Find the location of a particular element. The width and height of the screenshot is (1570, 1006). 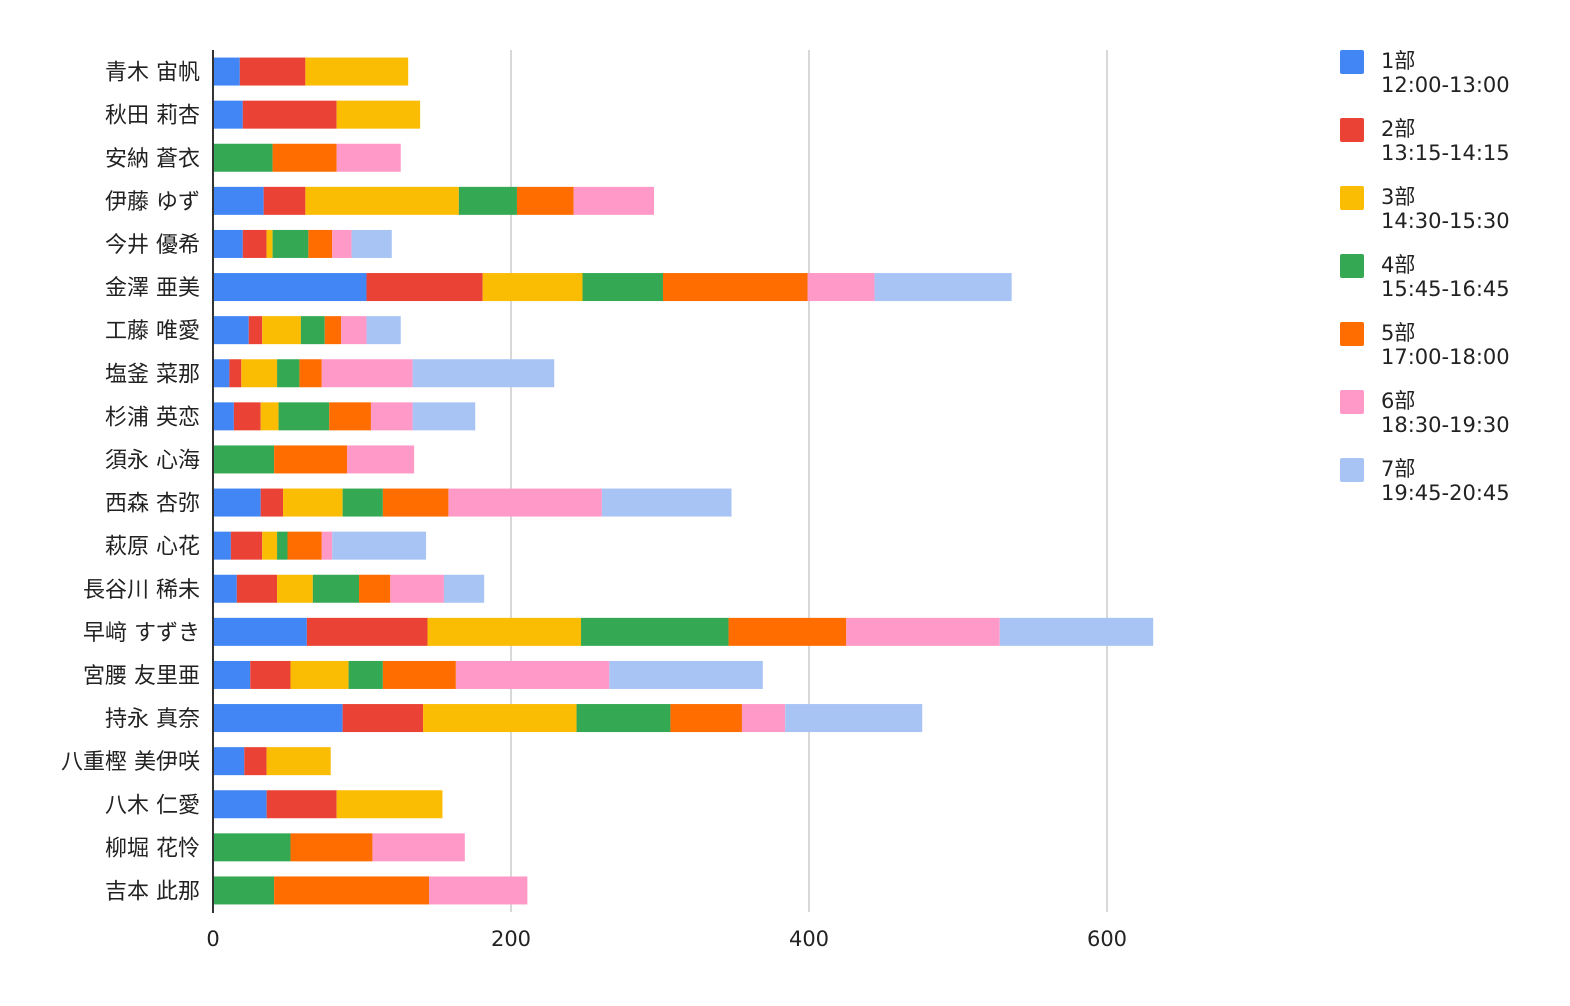

legend-series-time: 15:45-16:45 is located at coordinates (1445, 289).